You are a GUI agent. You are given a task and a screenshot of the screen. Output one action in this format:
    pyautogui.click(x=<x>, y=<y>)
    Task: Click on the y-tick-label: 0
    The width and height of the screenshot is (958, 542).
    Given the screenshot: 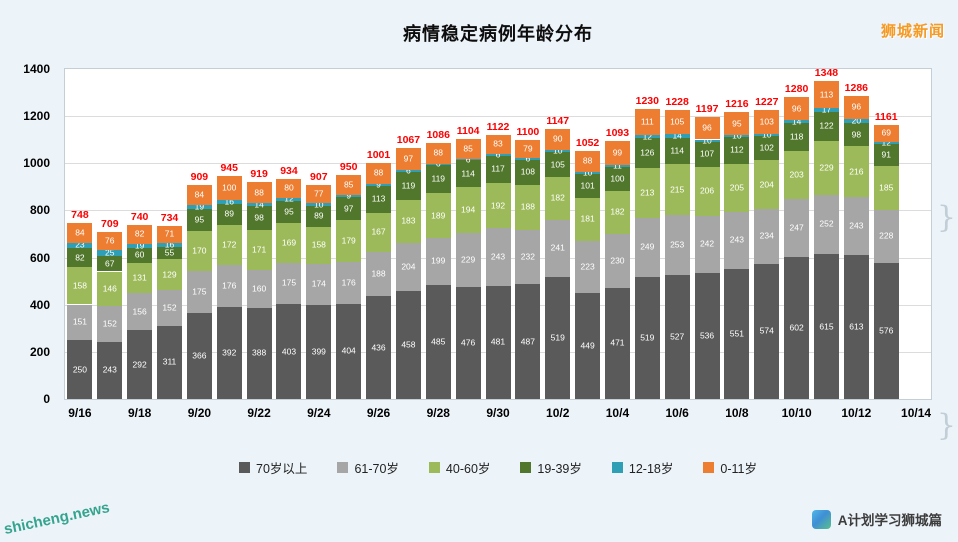 What is the action you would take?
    pyautogui.click(x=46, y=399)
    